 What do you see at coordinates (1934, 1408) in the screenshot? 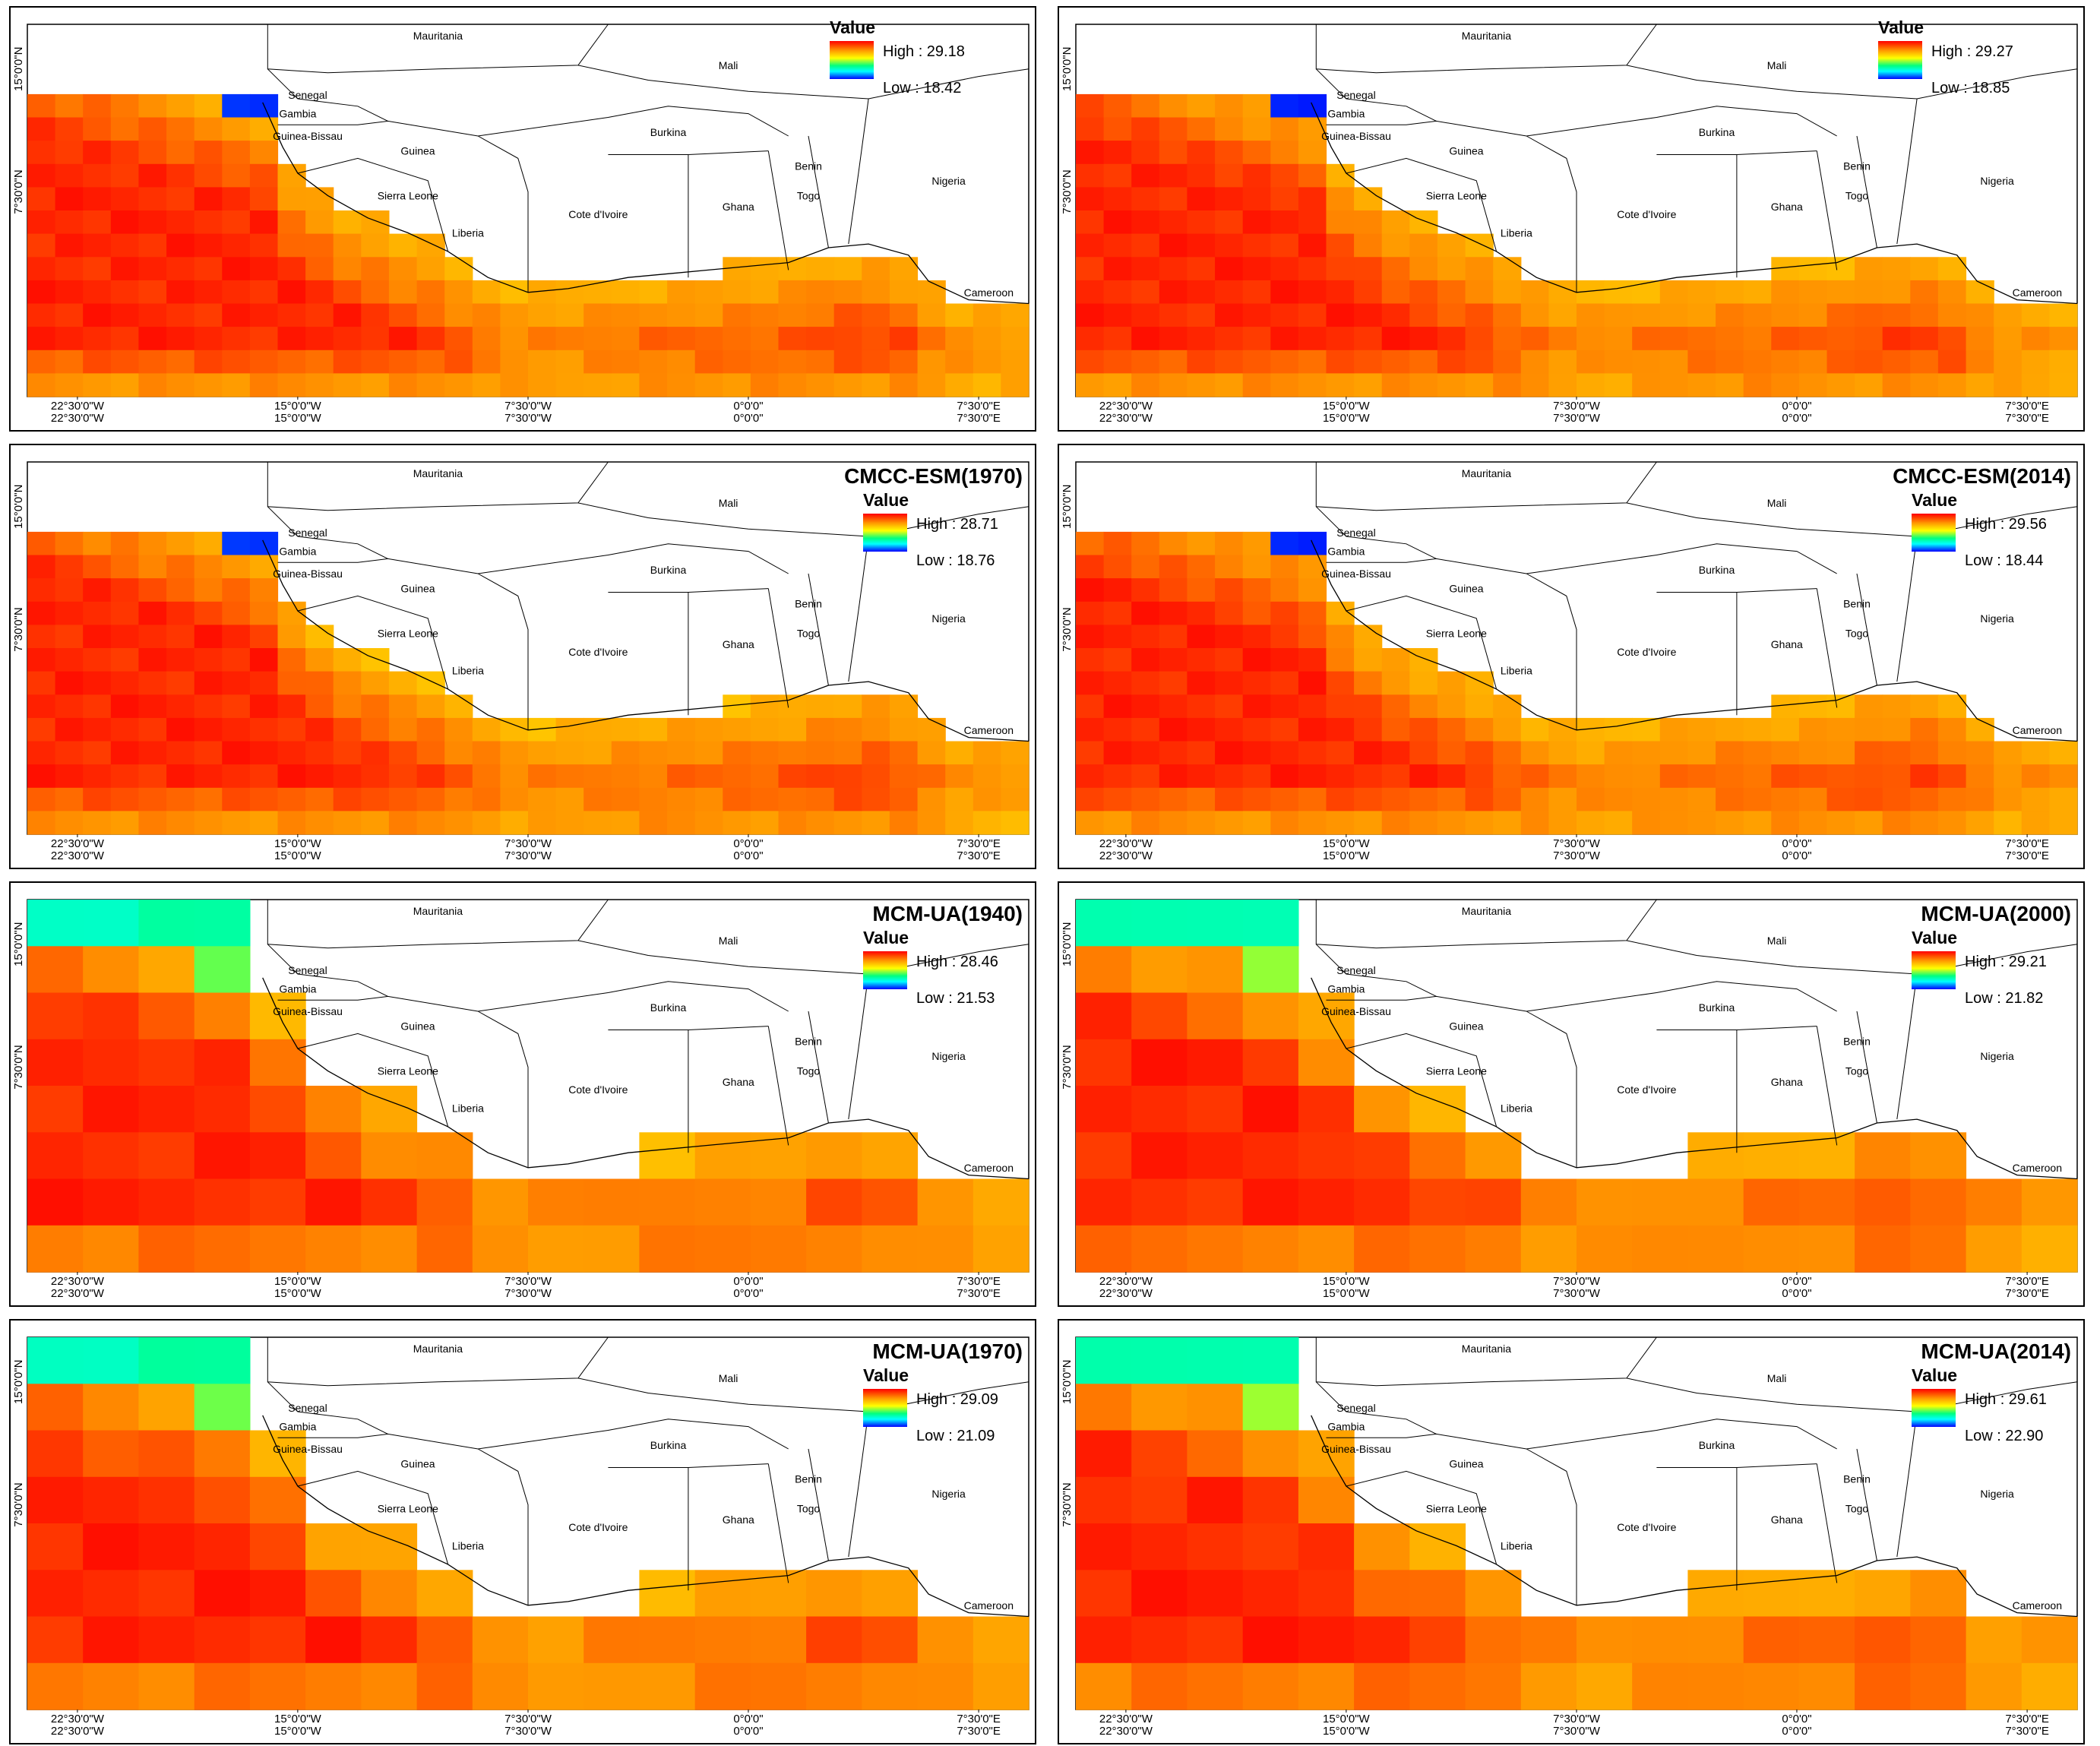
I see `legend-color-ramp` at bounding box center [1934, 1408].